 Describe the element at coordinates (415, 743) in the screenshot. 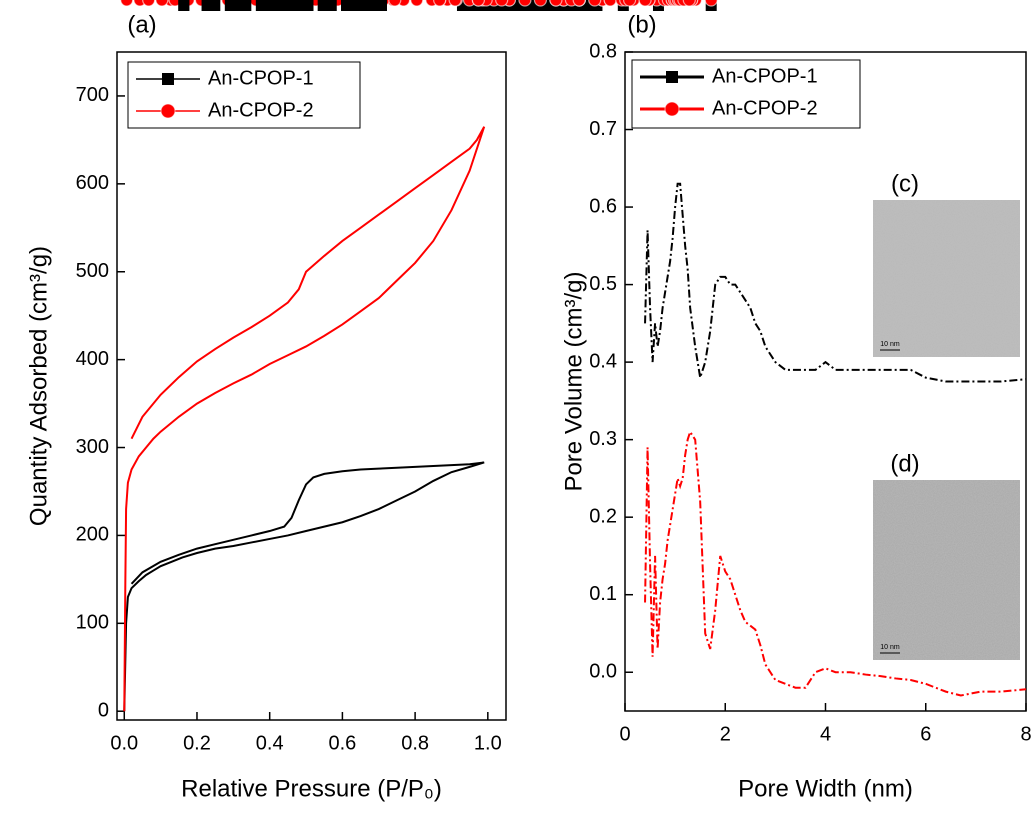

I see `x-tick-label: 0.8` at that location.